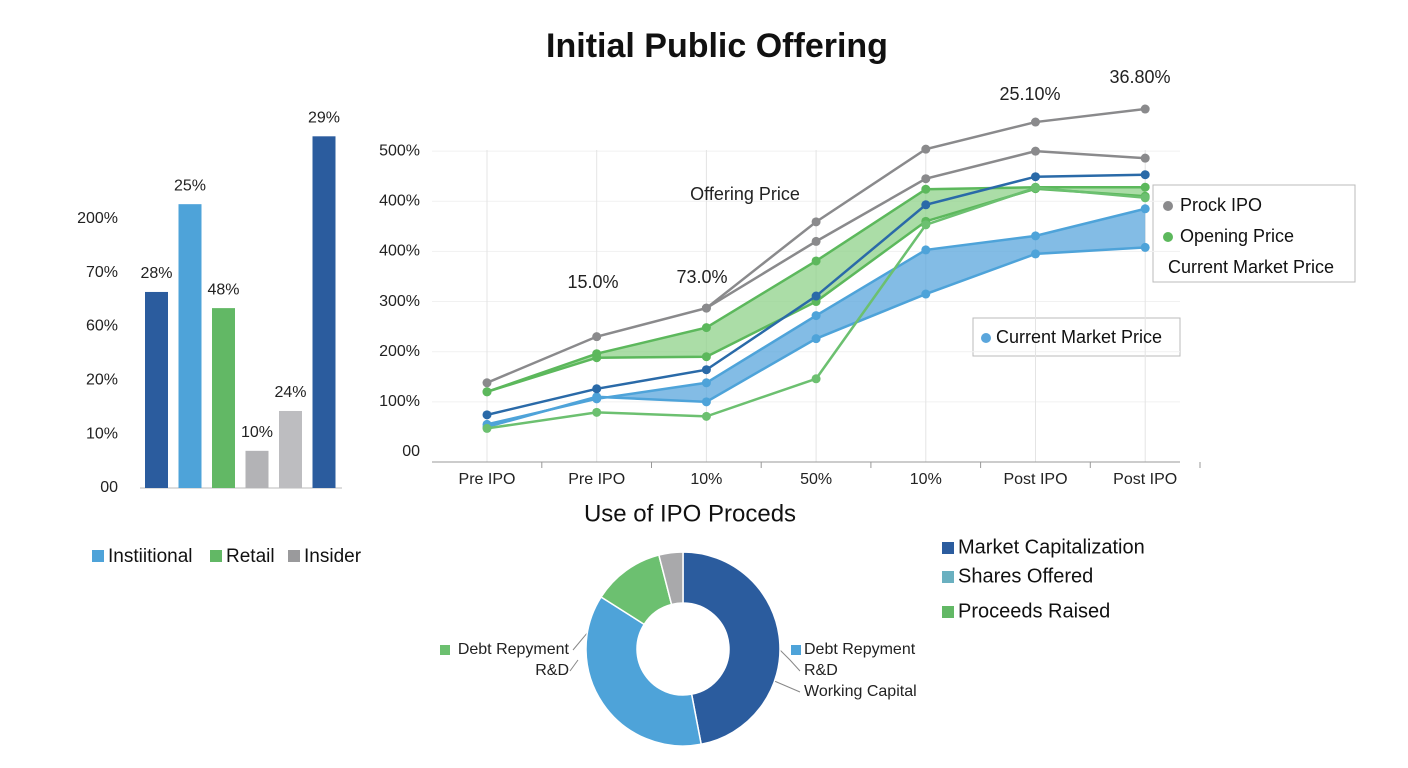 This screenshot has width=1408, height=768. What do you see at coordinates (399, 301) in the screenshot?
I see `y-tick-label: 300%` at bounding box center [399, 301].